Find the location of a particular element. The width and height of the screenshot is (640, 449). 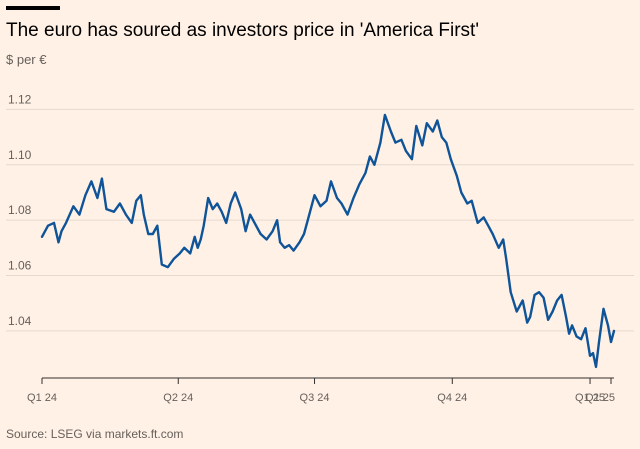

title-accent-bar is located at coordinates (33, 8).